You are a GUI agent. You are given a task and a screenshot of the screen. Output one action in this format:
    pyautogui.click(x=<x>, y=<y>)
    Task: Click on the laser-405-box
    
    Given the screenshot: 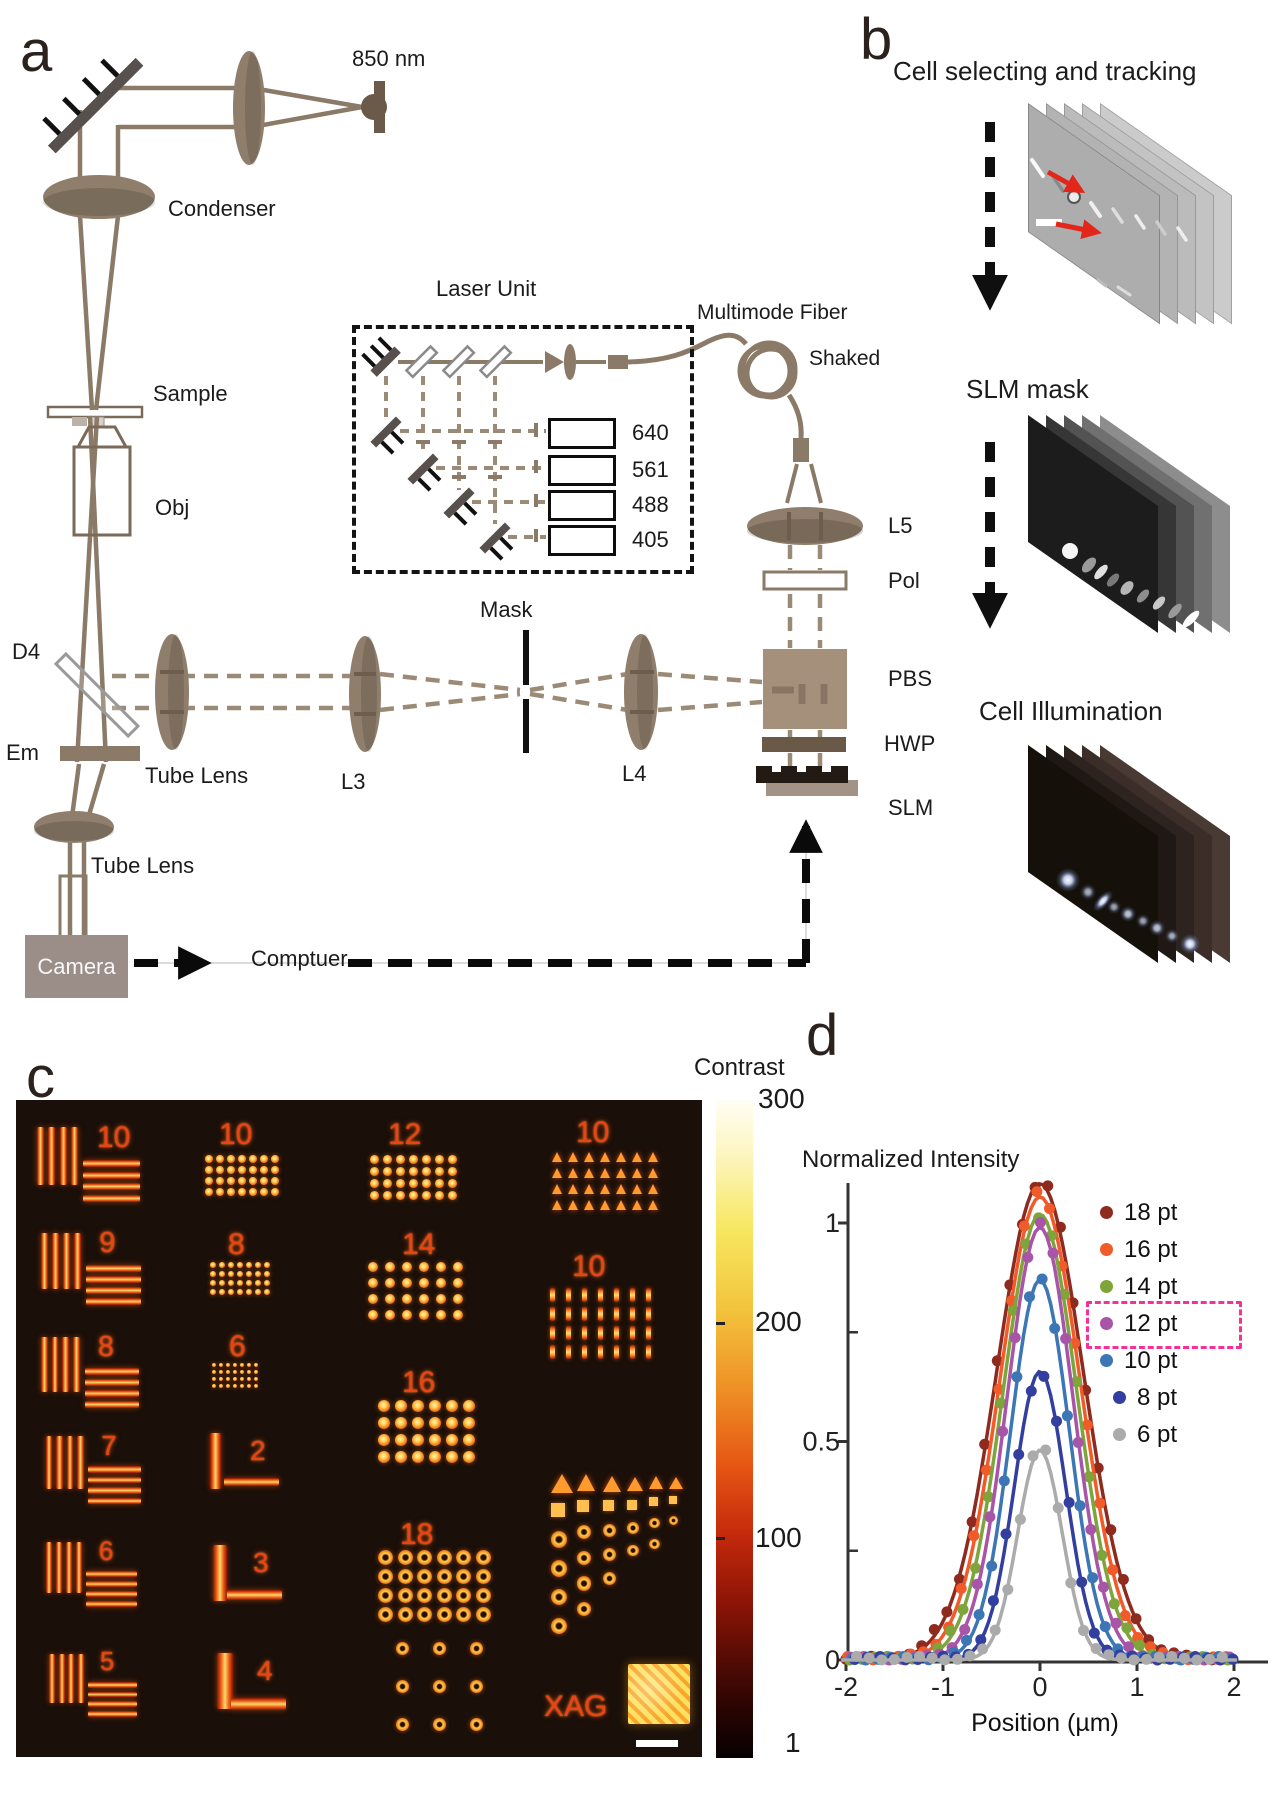 What is the action you would take?
    pyautogui.click(x=582, y=540)
    